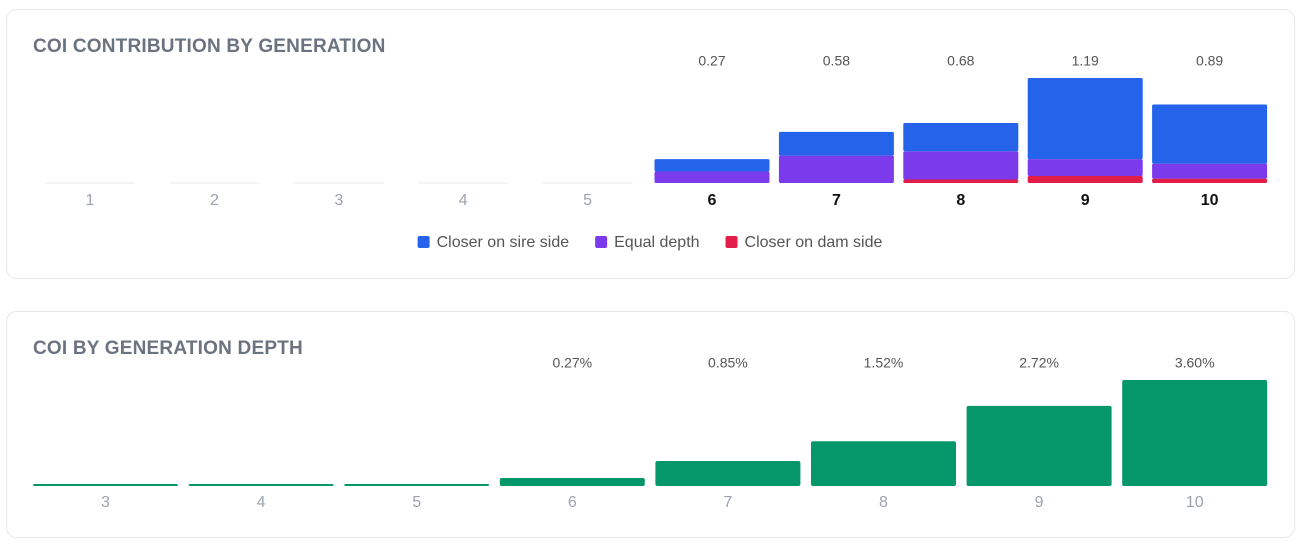  What do you see at coordinates (168, 348) in the screenshot?
I see `chart-title: COI BY GENERATION DEPTH` at bounding box center [168, 348].